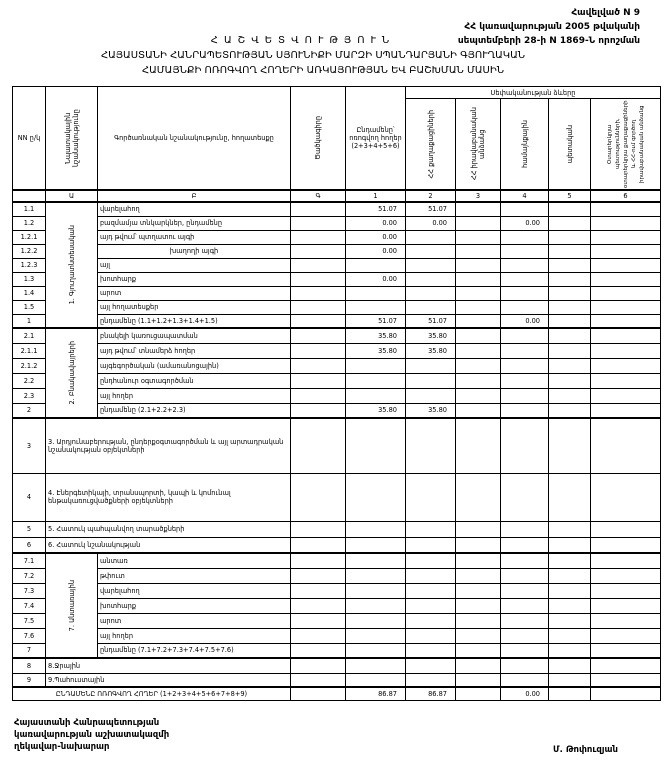  What do you see at coordinates (605, 13) in the screenshot?
I see `appendix-number: Հավելված N 9` at bounding box center [605, 13].